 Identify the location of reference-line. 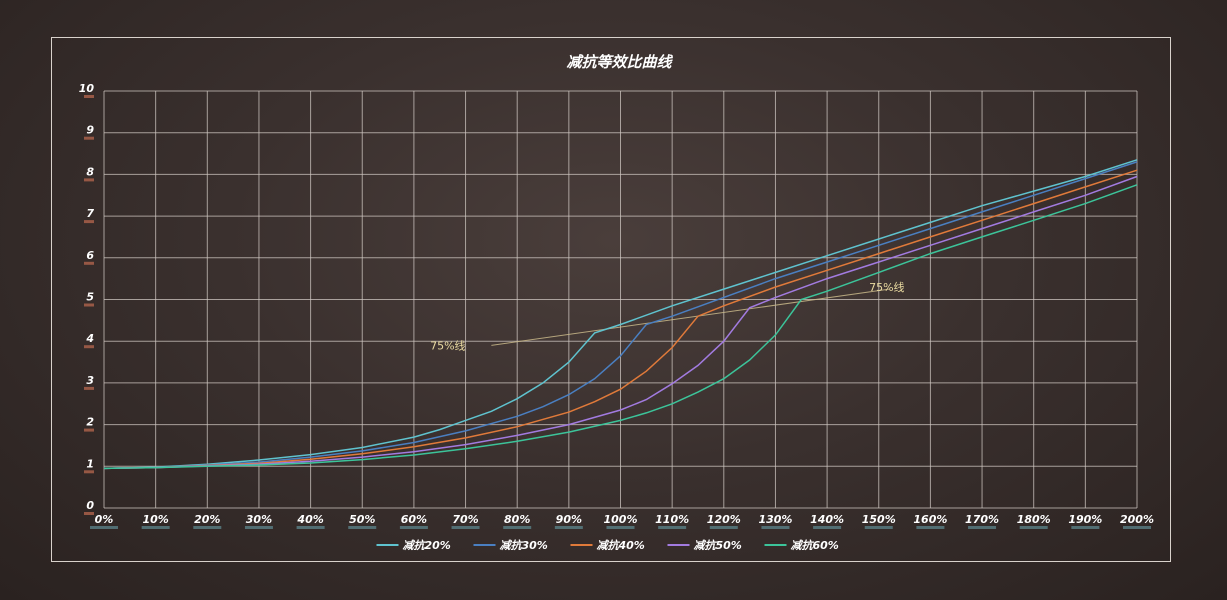
(690, 317).